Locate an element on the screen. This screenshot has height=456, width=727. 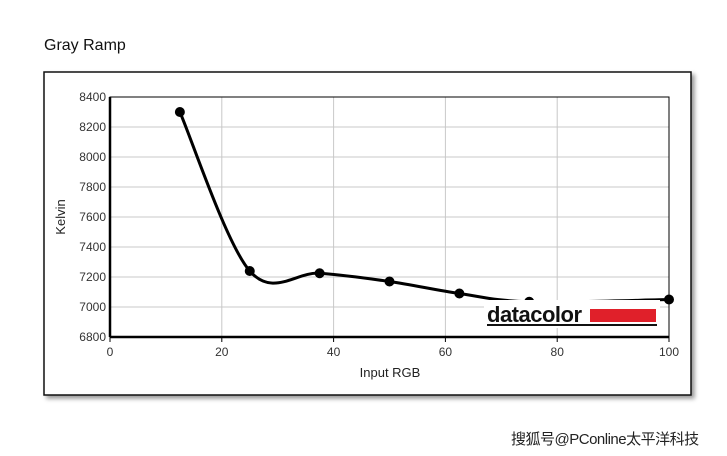
chart-title: Gray Ramp is located at coordinates (85, 45).